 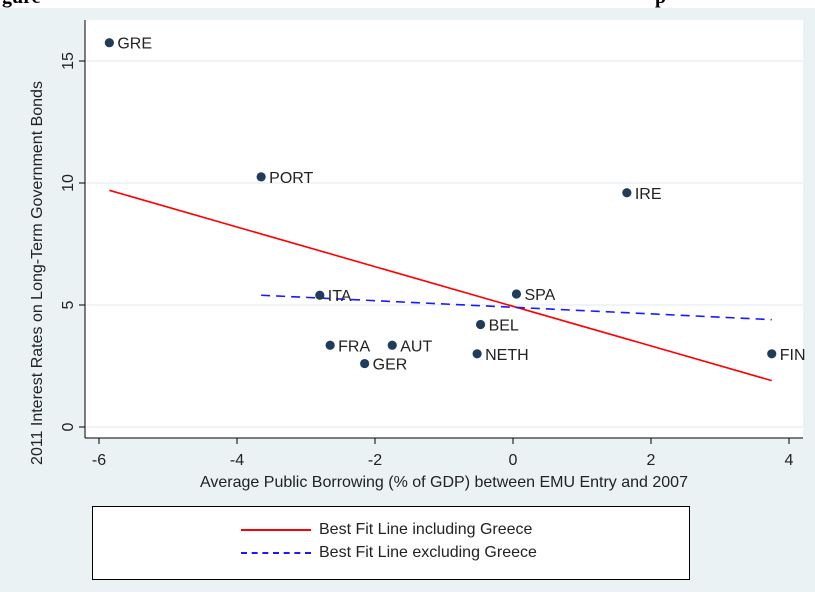 What do you see at coordinates (426, 529) in the screenshot?
I see `legend-label-including: Best Fit Line including Greece` at bounding box center [426, 529].